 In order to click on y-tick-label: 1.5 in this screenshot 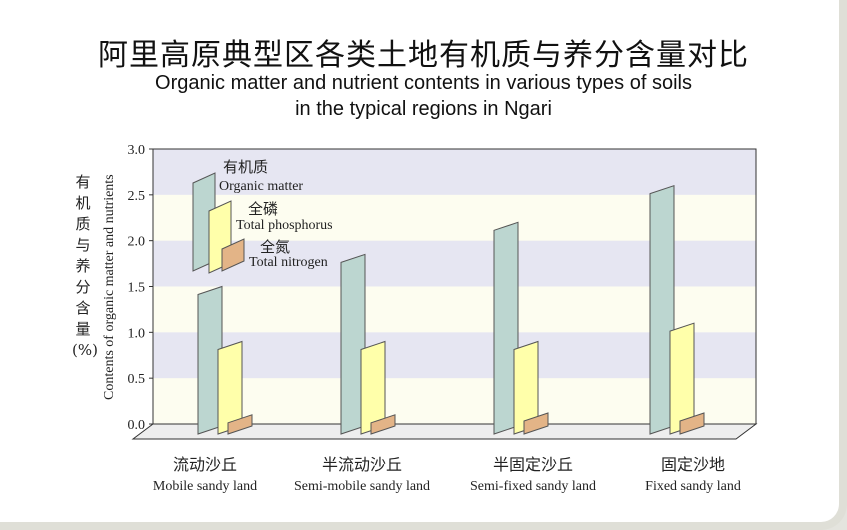, I will do `click(137, 288)`.